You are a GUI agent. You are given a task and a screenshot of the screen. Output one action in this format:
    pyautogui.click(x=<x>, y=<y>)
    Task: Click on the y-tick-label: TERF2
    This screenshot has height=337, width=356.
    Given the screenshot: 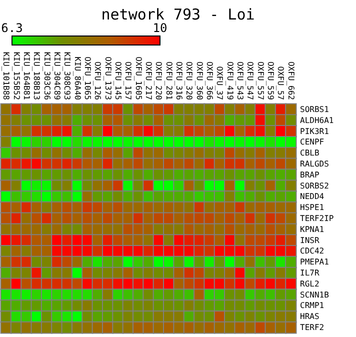 What is the action you would take?
    pyautogui.click(x=312, y=327)
    